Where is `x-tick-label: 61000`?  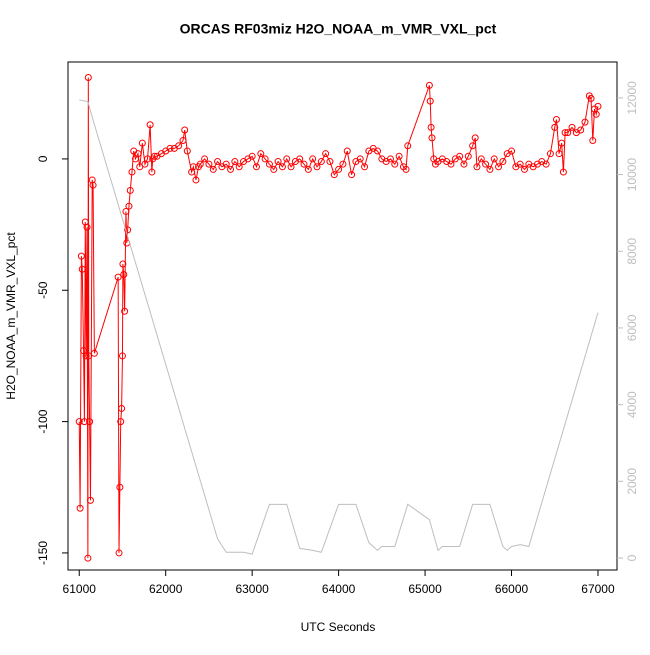
x-tick-label: 61000 is located at coordinates (80, 589).